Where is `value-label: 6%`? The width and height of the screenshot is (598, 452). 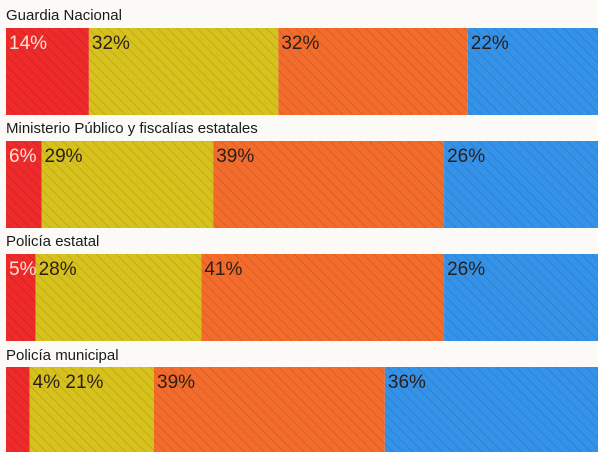 value-label: 6% is located at coordinates (23, 156).